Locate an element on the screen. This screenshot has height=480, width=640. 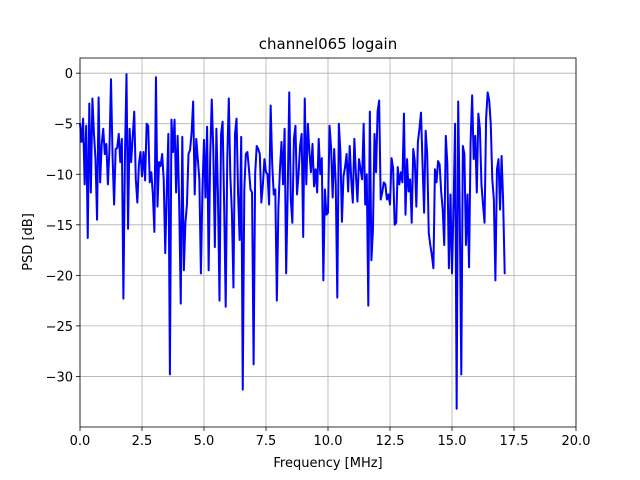
x-tick-label: 5.0 is located at coordinates (204, 441).